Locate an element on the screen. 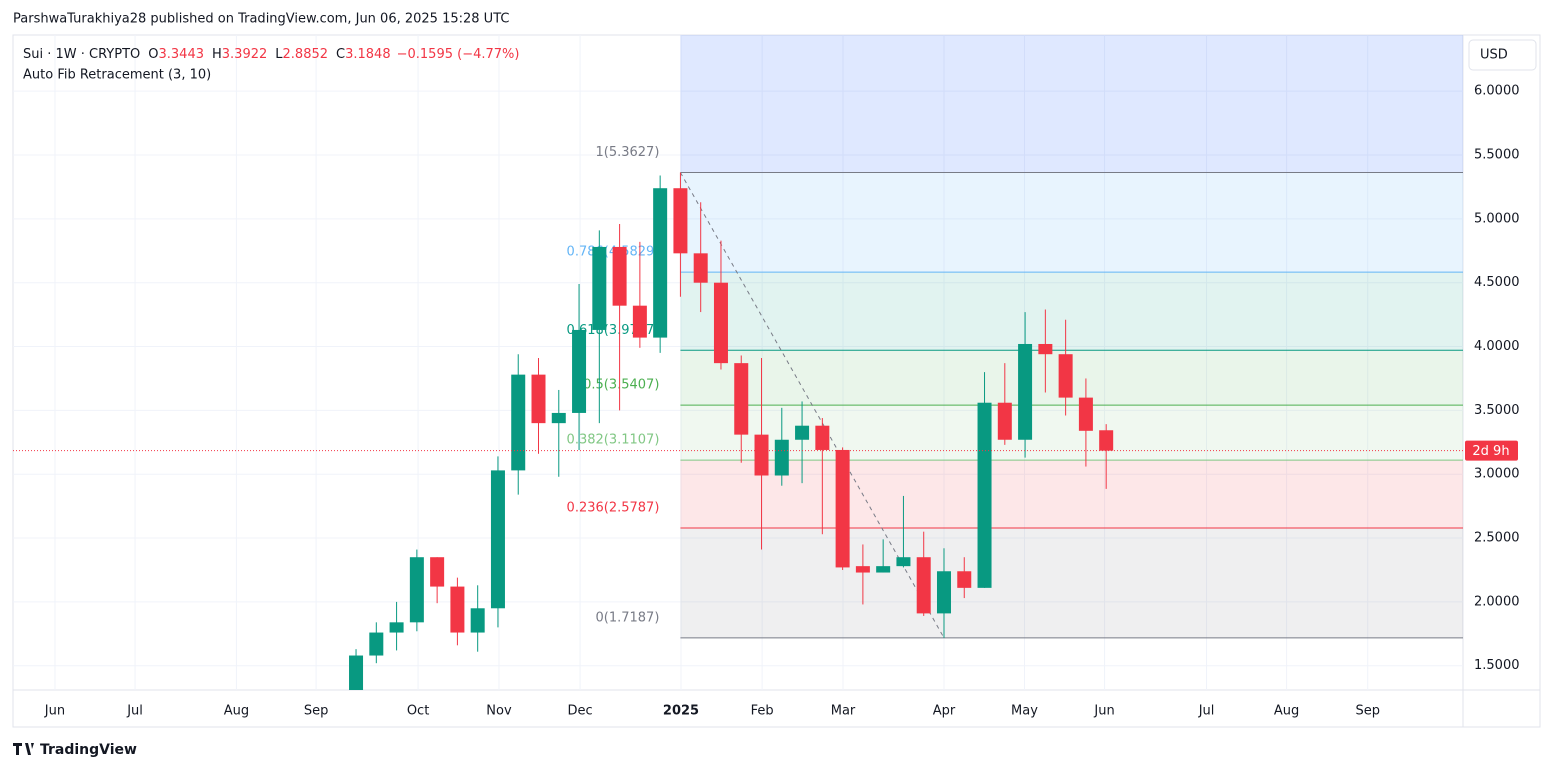 Image resolution: width=1553 pixels, height=772 pixels. ohlc-value: 3.3443 is located at coordinates (182, 54).